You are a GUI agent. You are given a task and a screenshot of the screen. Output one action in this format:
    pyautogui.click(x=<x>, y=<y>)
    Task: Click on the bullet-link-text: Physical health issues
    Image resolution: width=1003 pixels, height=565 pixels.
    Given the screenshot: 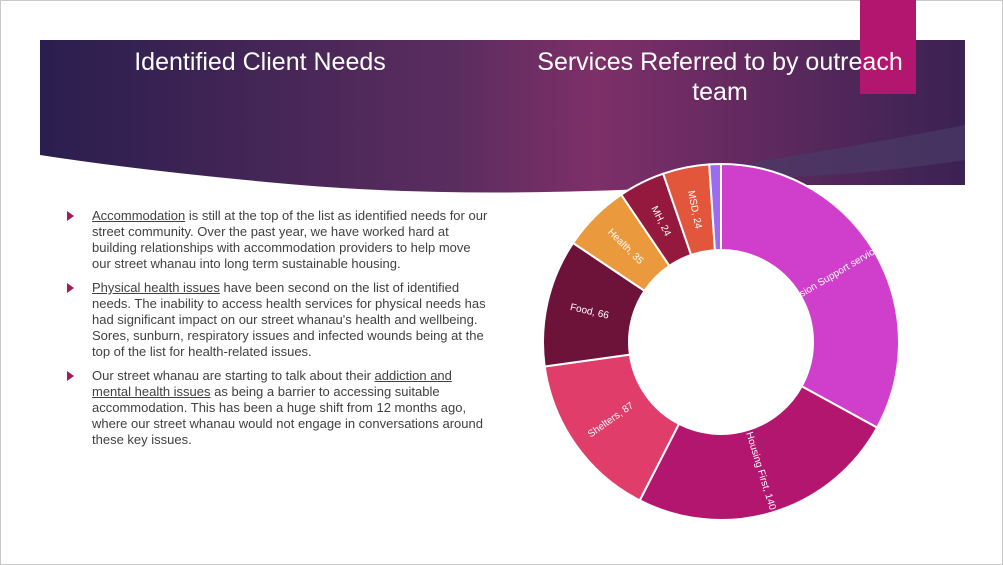 What is the action you would take?
    pyautogui.click(x=156, y=287)
    